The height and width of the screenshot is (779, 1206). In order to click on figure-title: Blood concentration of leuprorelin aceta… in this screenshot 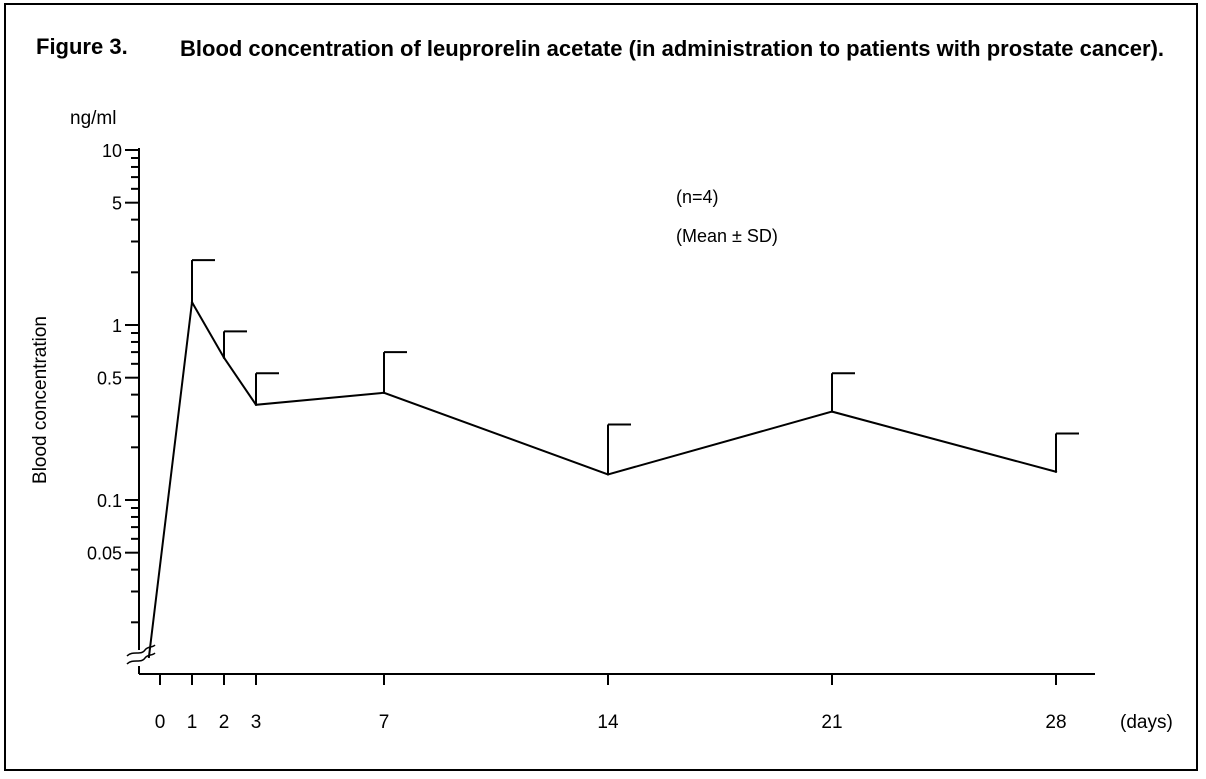, I will do `click(672, 48)`.